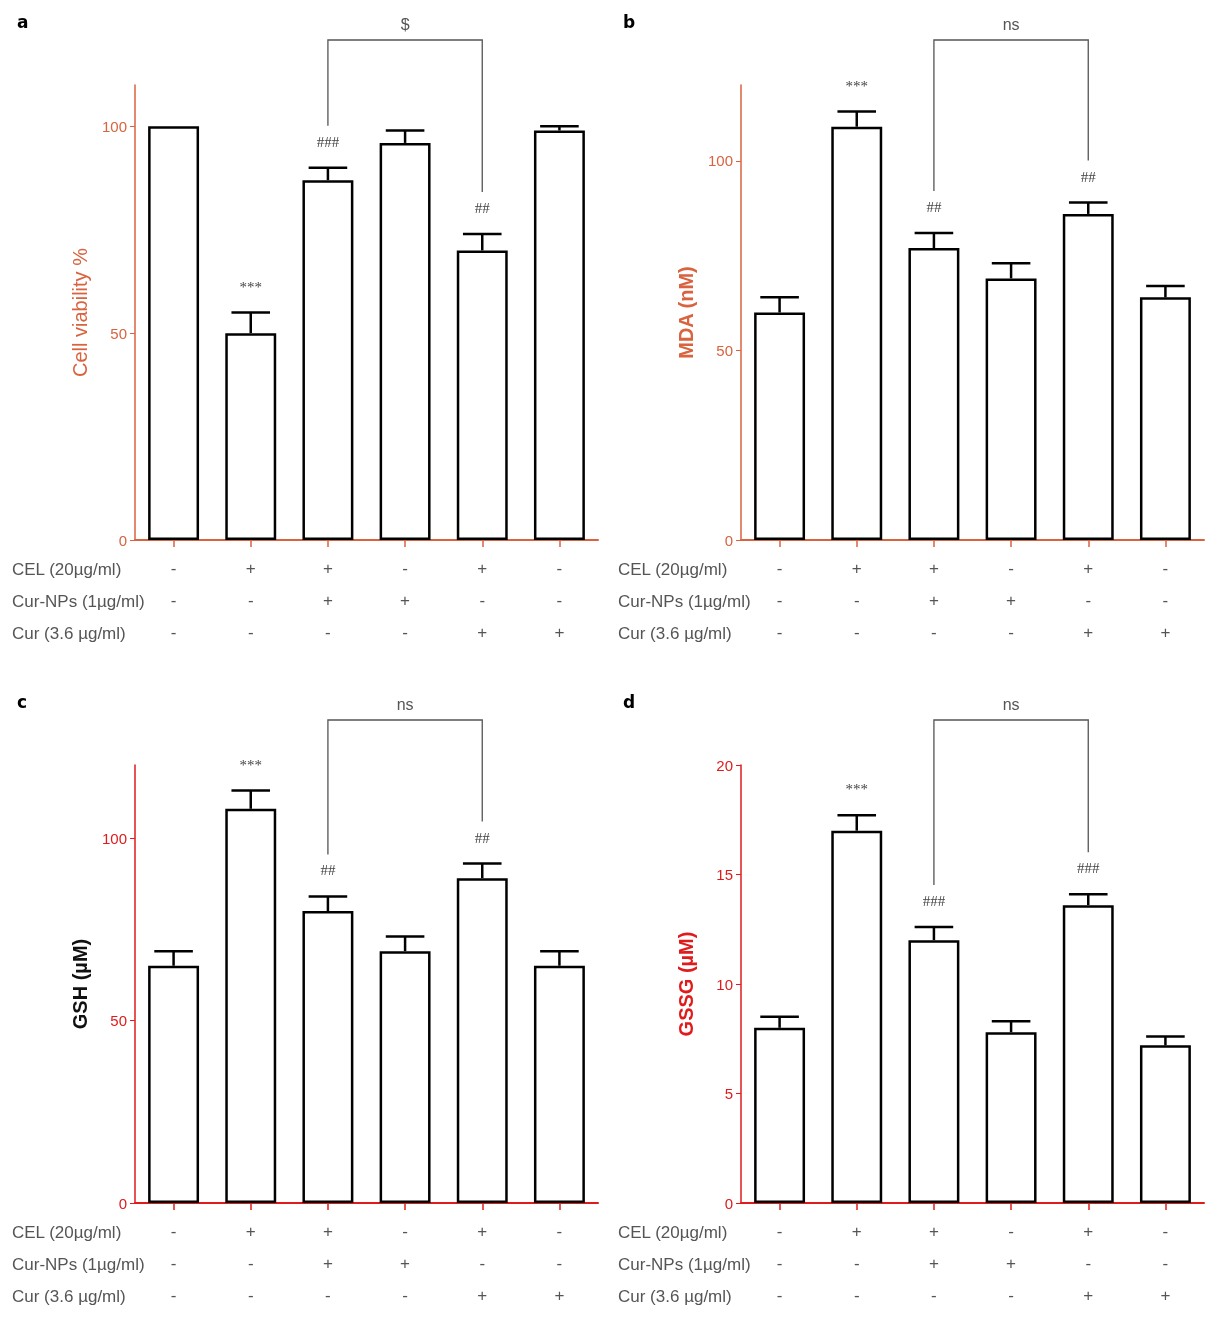 Image resolution: width=1212 pixels, height=1343 pixels. Describe the element at coordinates (80, 984) in the screenshot. I see `y-axis-title: GSH (µM)` at that location.